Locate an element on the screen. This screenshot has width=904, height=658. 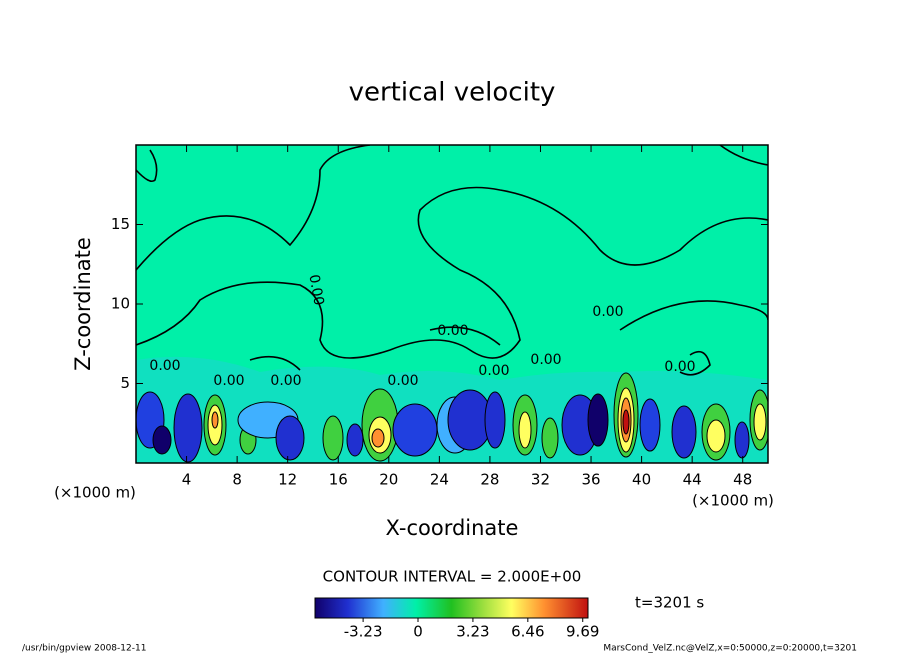
x-tick-label: 8 is located at coordinates (237, 480).